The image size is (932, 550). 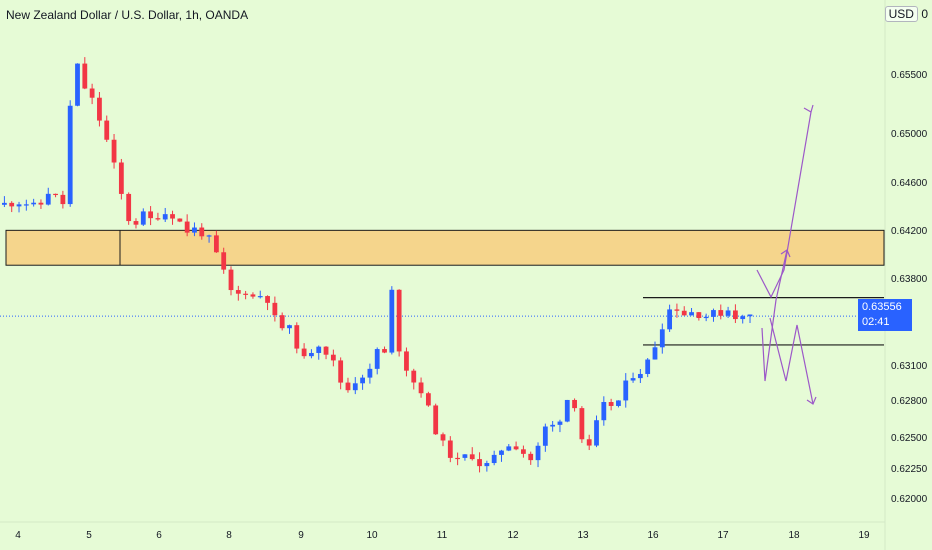 I want to click on retest-projection-path, so click(x=774, y=315).